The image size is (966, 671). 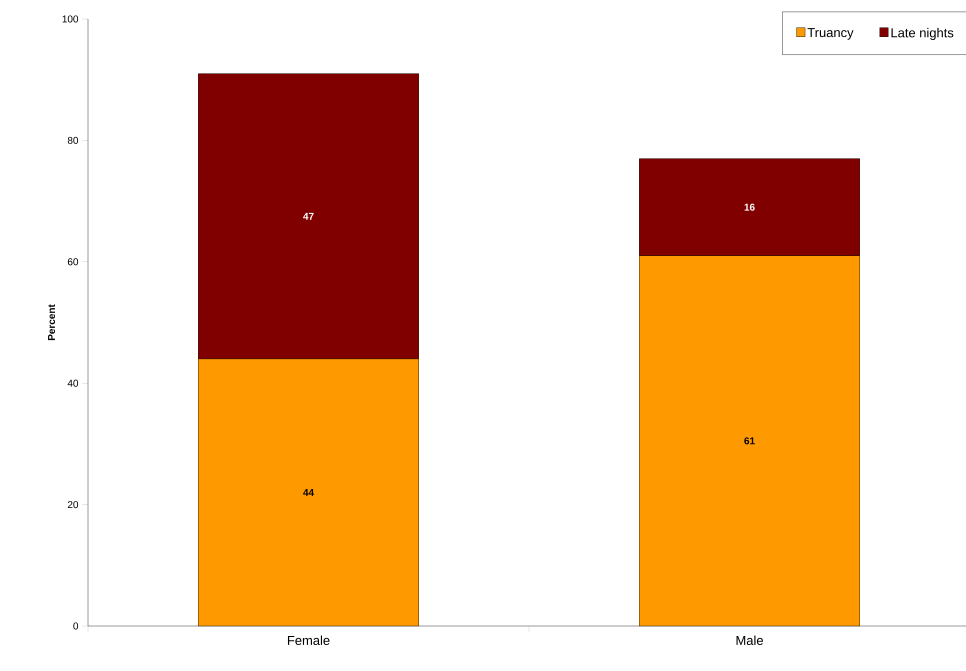 What do you see at coordinates (73, 504) in the screenshot?
I see `y-tick-label: 20` at bounding box center [73, 504].